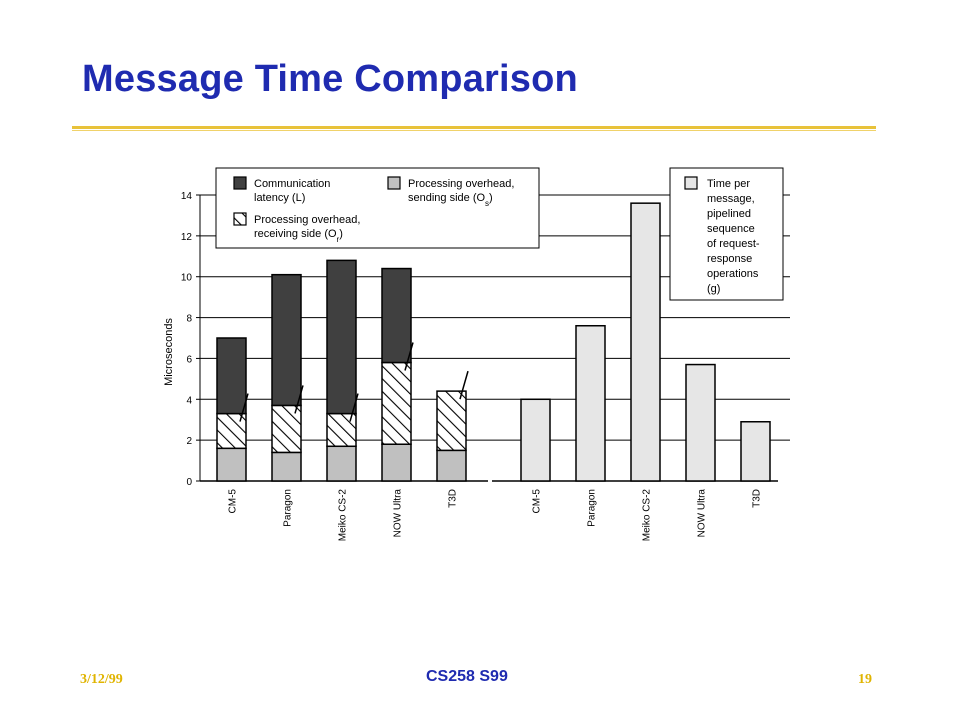 Image resolution: width=960 pixels, height=720 pixels. I want to click on x-tick-label-right-2: Meiko CS-2, so click(647, 515).